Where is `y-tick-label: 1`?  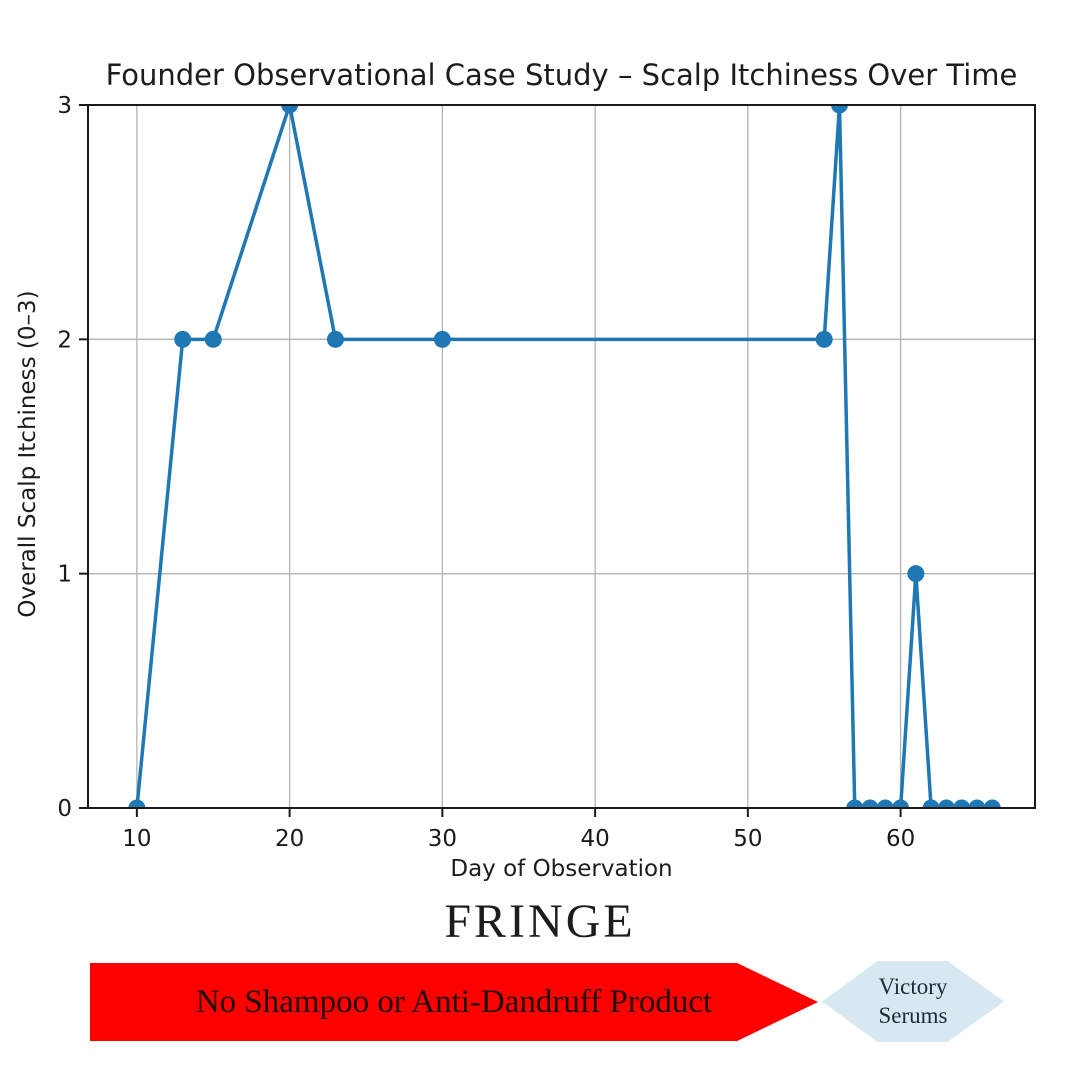
y-tick-label: 1 is located at coordinates (64, 575).